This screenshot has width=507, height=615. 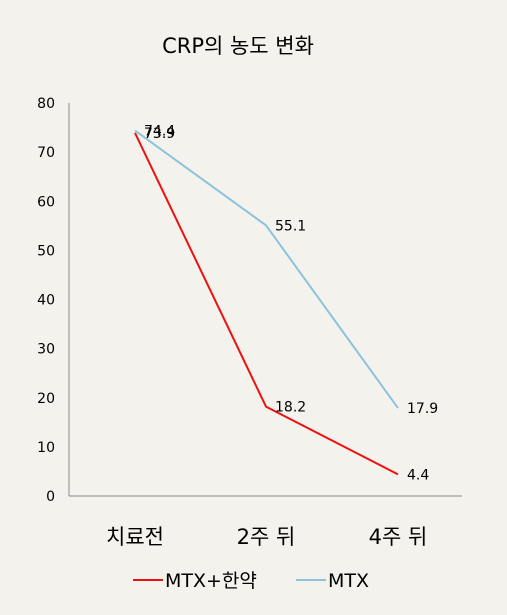 I want to click on y-tick-label: 10, so click(x=46, y=448).